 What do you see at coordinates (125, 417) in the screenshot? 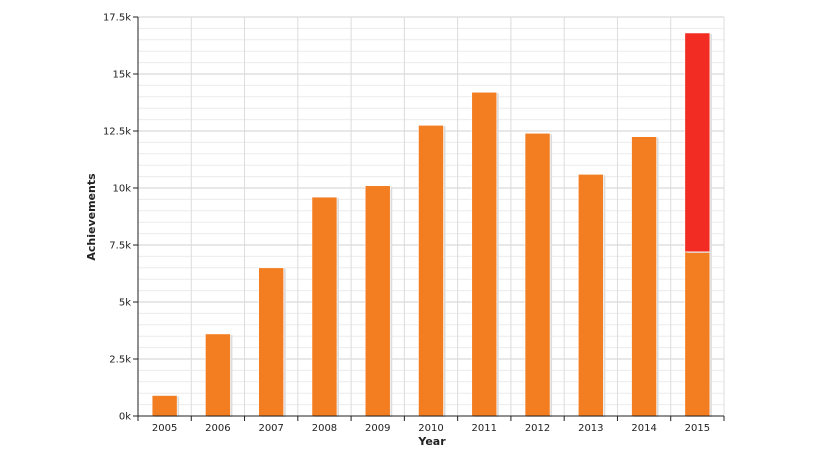
I see `y-tick-label: 0k` at bounding box center [125, 417].